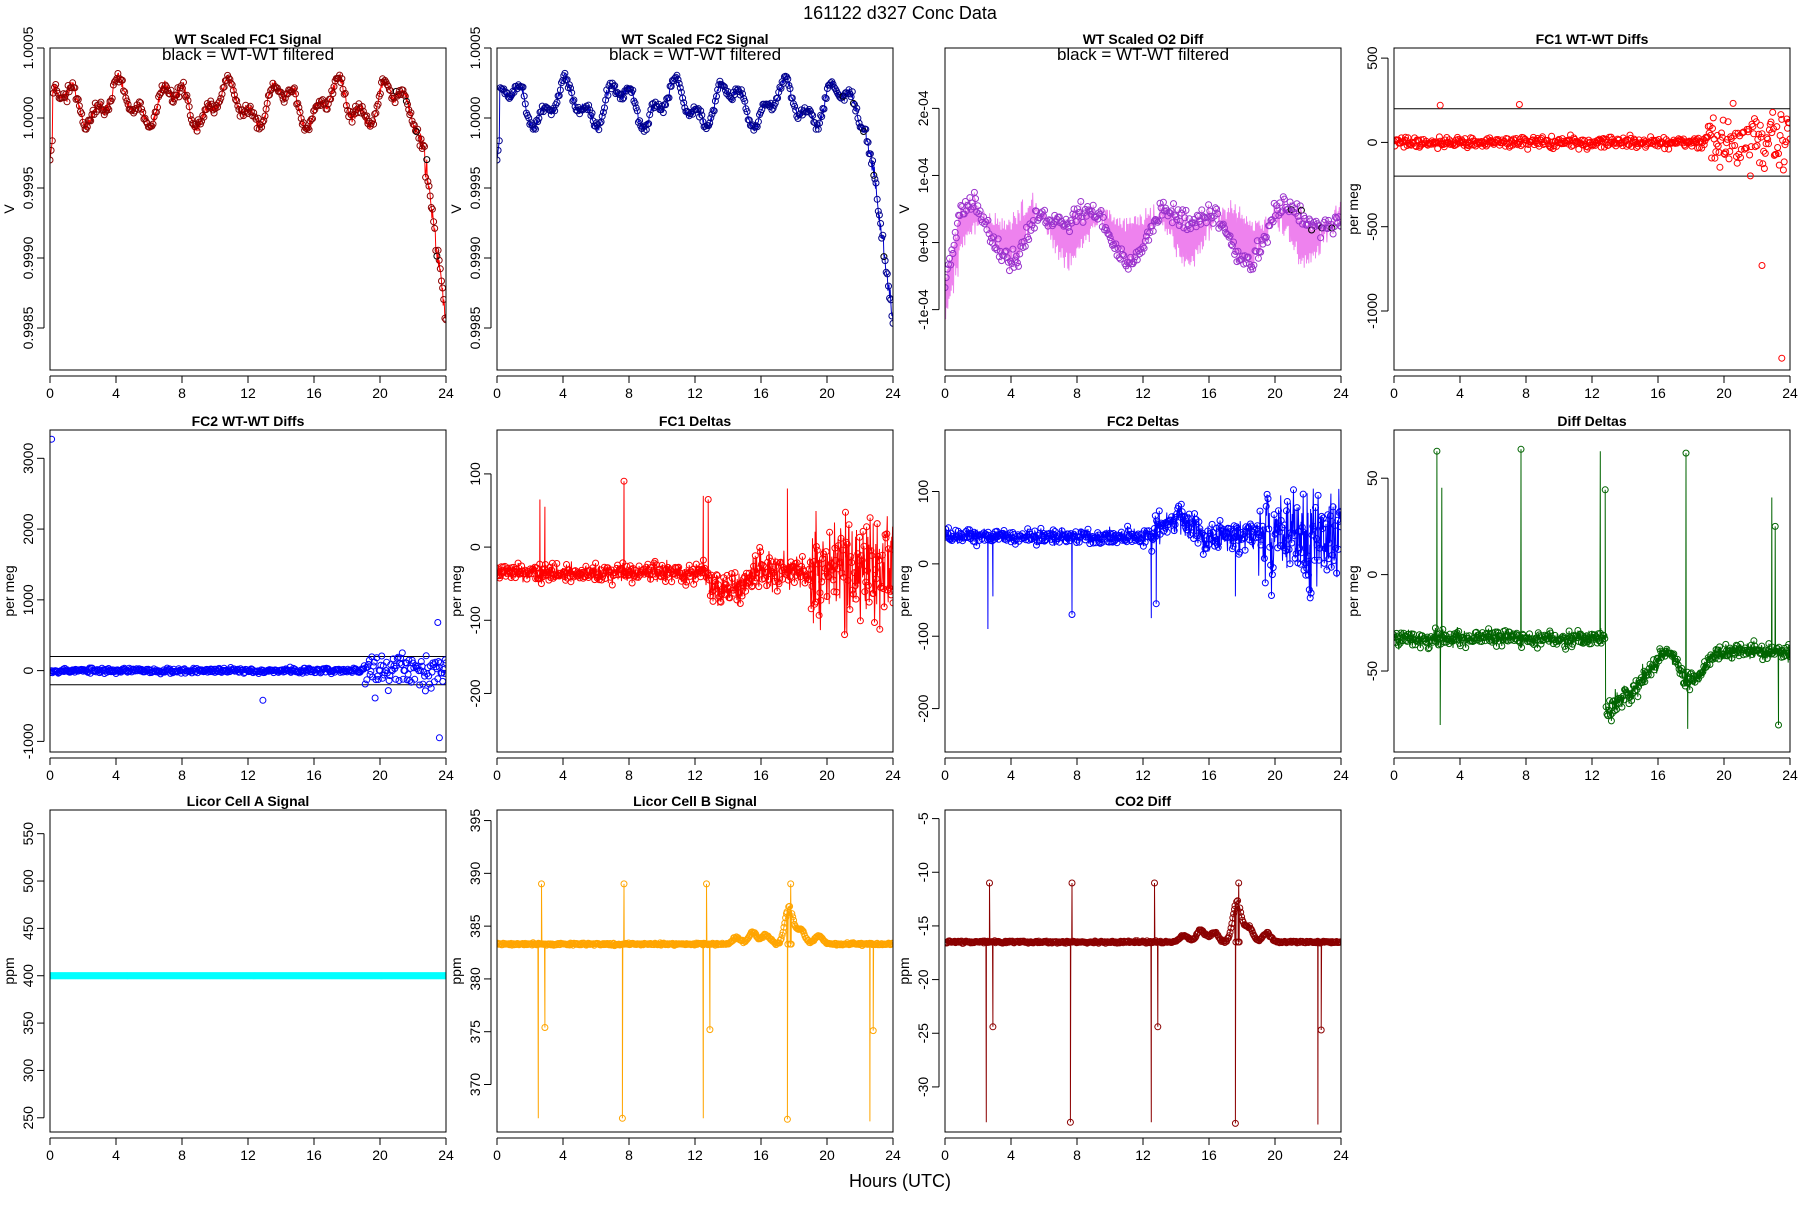 This screenshot has height=1205, width=1800. I want to click on y-tick-label-p10: 390, so click(475, 873).